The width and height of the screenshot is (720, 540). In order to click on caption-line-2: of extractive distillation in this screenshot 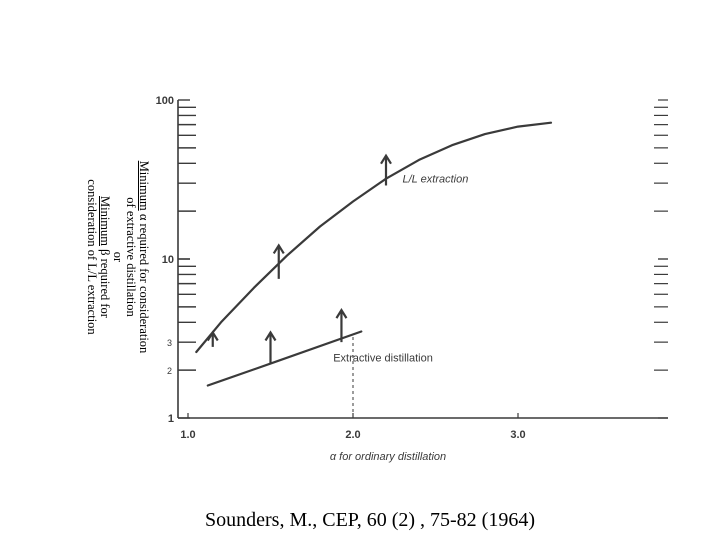, I will do `click(131, 257)`.